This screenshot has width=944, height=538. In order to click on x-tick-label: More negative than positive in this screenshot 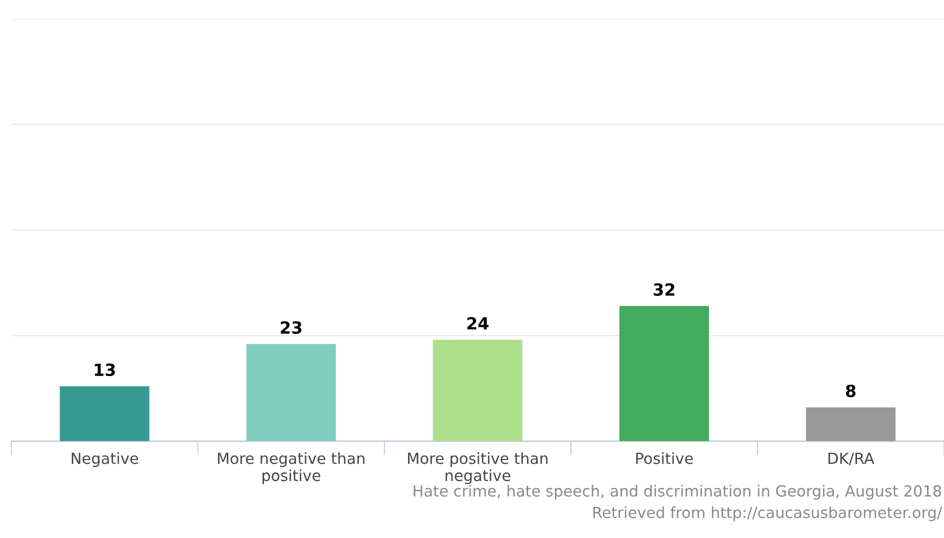, I will do `click(291, 468)`.